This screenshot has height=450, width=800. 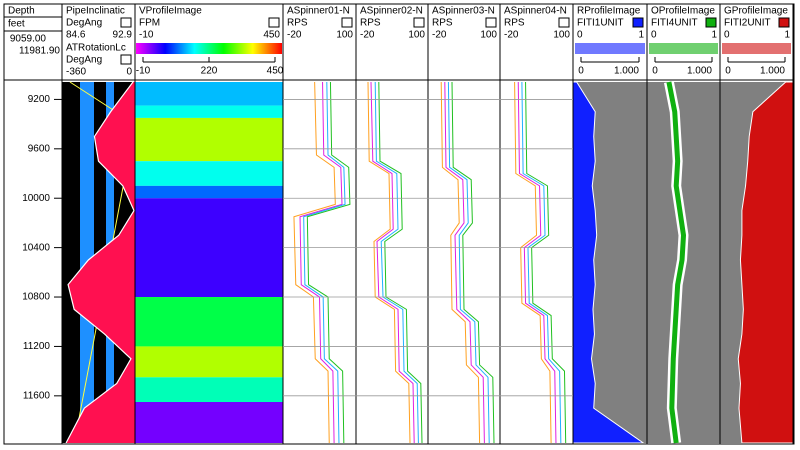 I want to click on track-unit: FITI4UNIT, so click(x=674, y=23).